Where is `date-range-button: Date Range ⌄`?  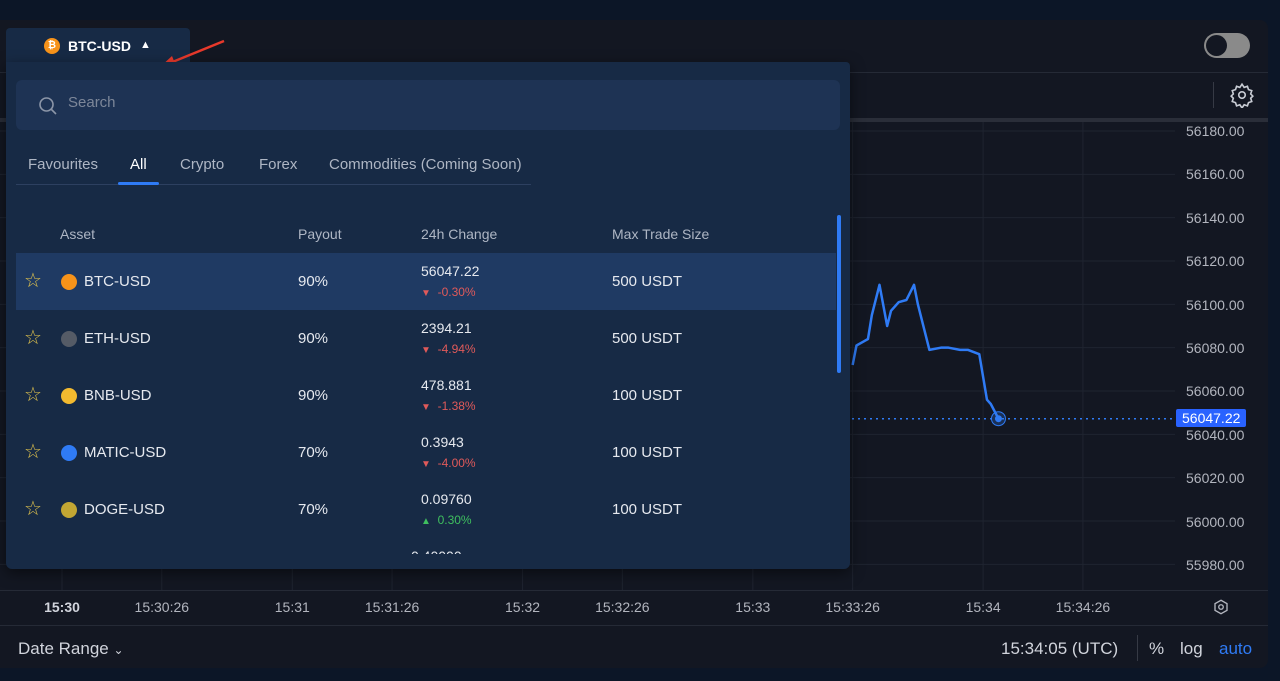 date-range-button: Date Range ⌄ is located at coordinates (71, 649).